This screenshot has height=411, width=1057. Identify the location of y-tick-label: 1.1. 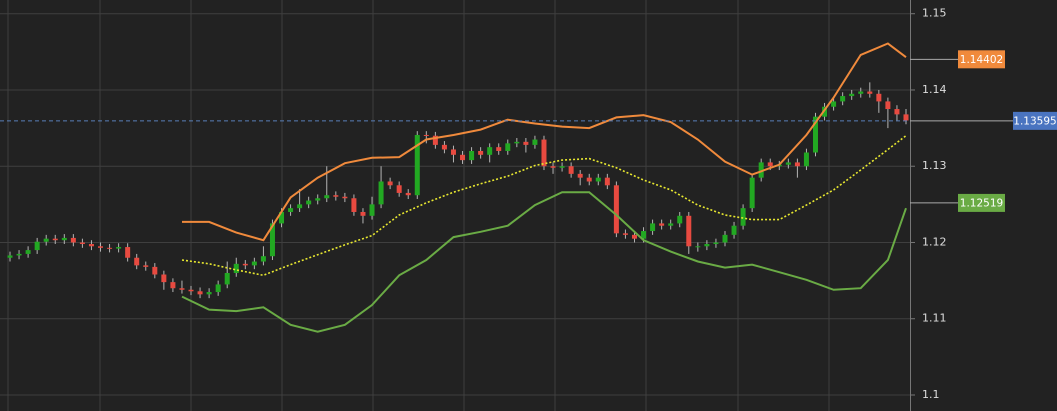
(931, 394).